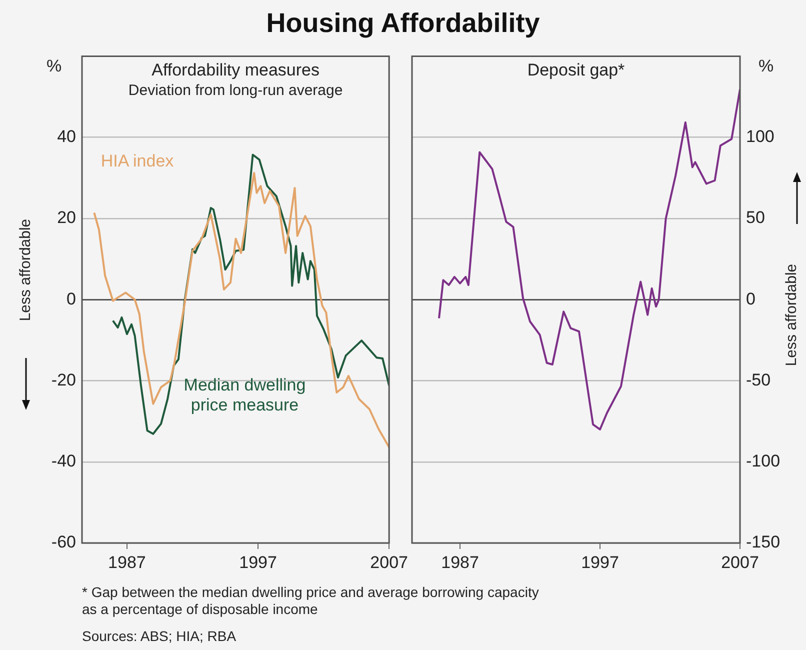  What do you see at coordinates (63, 380) in the screenshot?
I see `y-tick-label: -20` at bounding box center [63, 380].